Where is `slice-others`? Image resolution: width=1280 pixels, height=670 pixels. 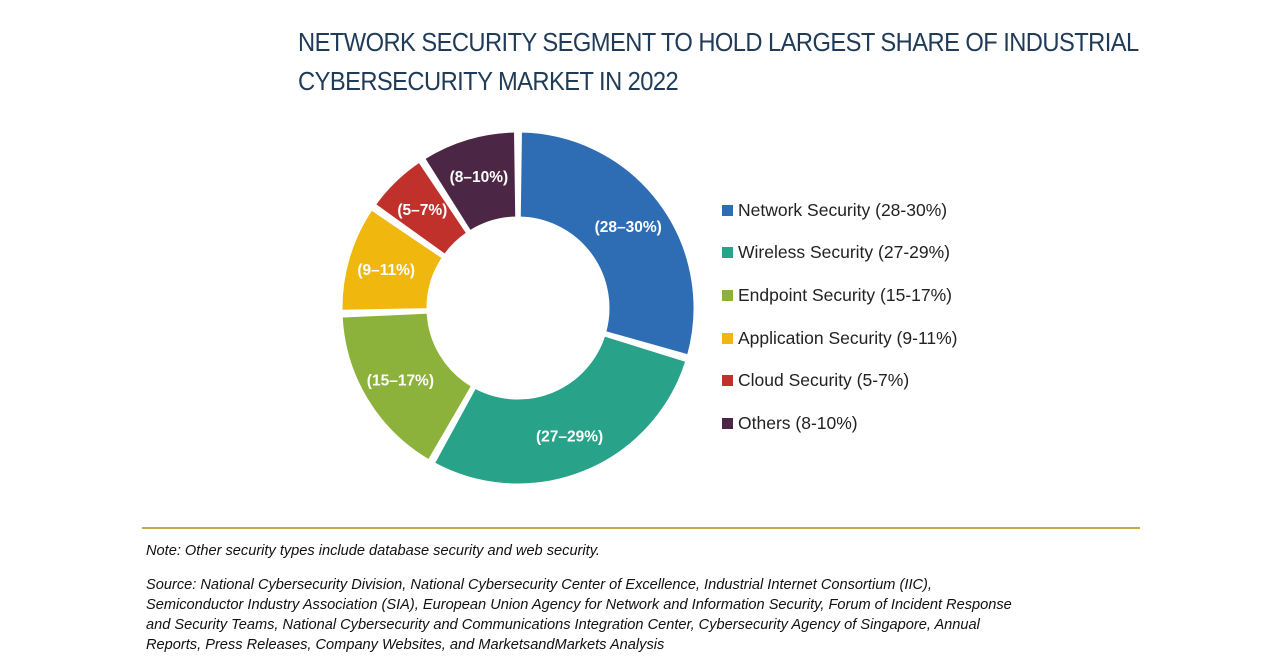 slice-others is located at coordinates (470, 181).